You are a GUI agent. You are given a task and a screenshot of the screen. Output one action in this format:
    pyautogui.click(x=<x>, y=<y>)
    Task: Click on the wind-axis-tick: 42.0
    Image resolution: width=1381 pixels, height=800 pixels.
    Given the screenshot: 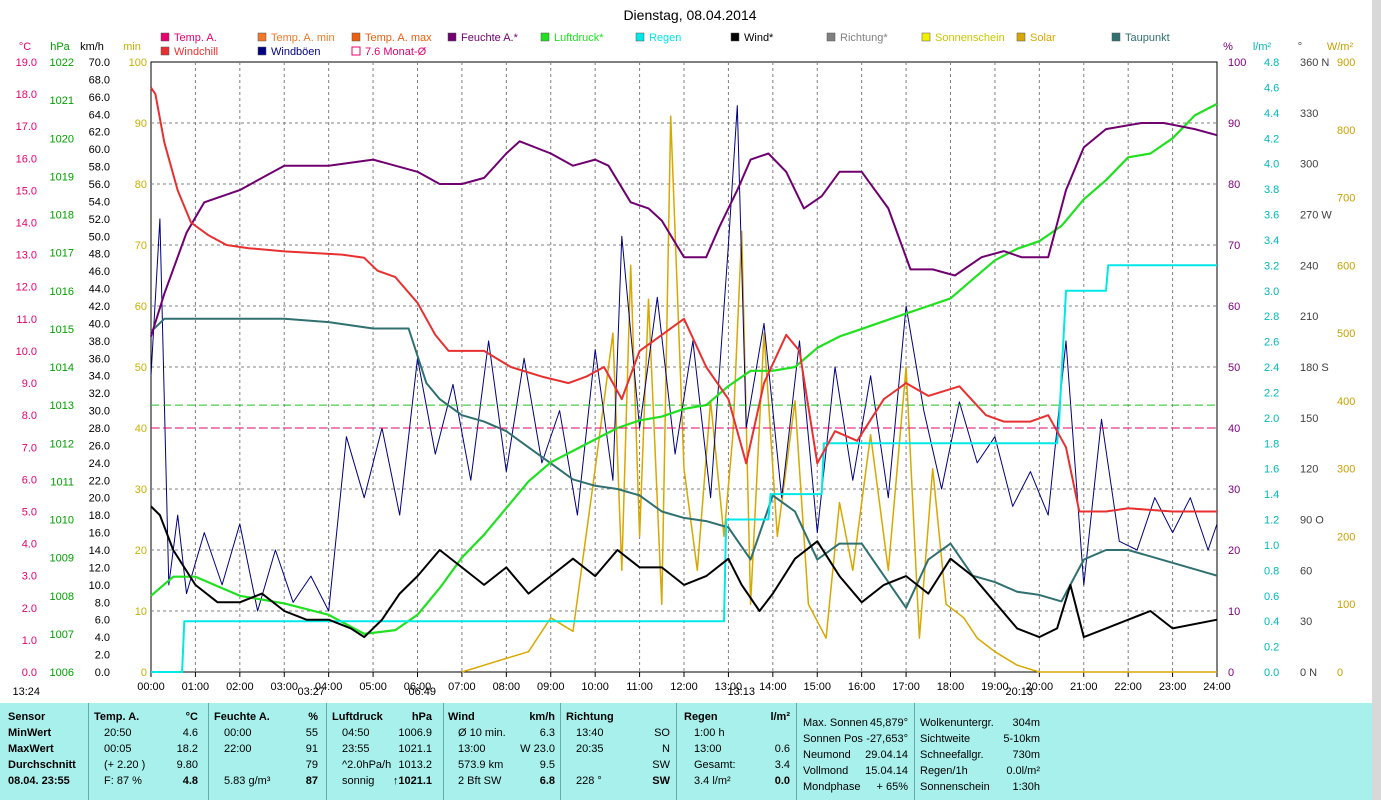 What is the action you would take?
    pyautogui.click(x=99, y=307)
    